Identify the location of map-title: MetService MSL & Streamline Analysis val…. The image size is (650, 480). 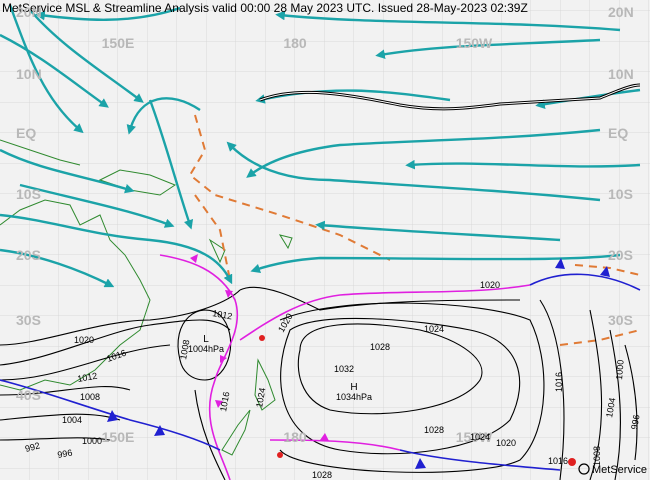
(265, 8).